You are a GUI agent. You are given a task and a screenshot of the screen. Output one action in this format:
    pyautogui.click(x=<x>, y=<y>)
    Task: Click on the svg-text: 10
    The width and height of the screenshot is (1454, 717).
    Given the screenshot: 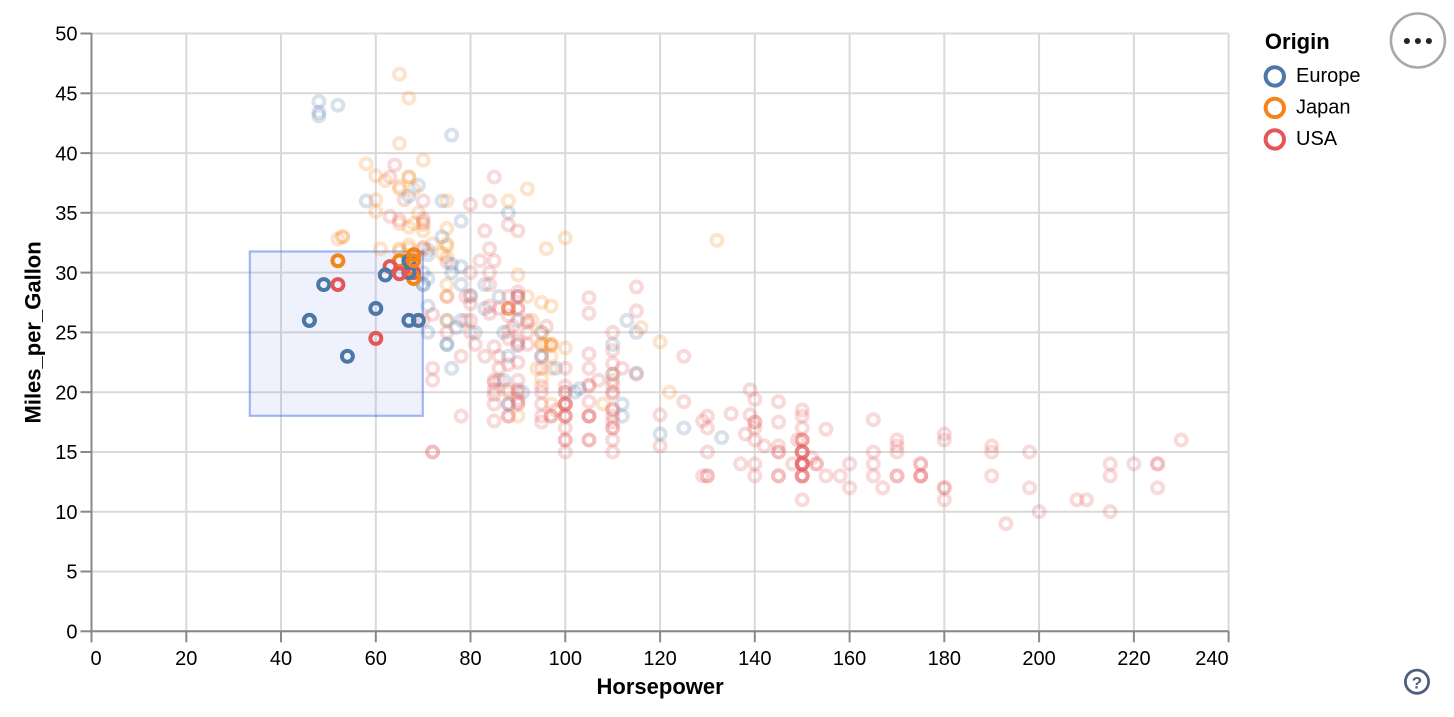 What is the action you would take?
    pyautogui.click(x=66, y=513)
    